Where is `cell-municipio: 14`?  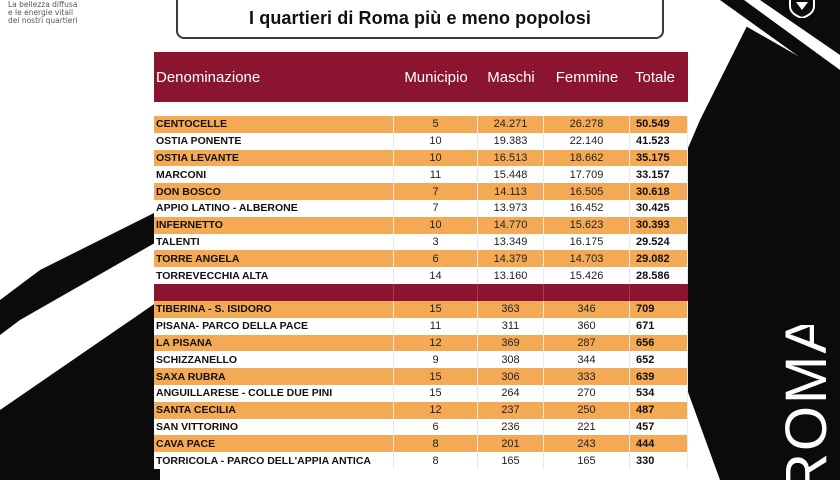
cell-municipio: 14 is located at coordinates (436, 275).